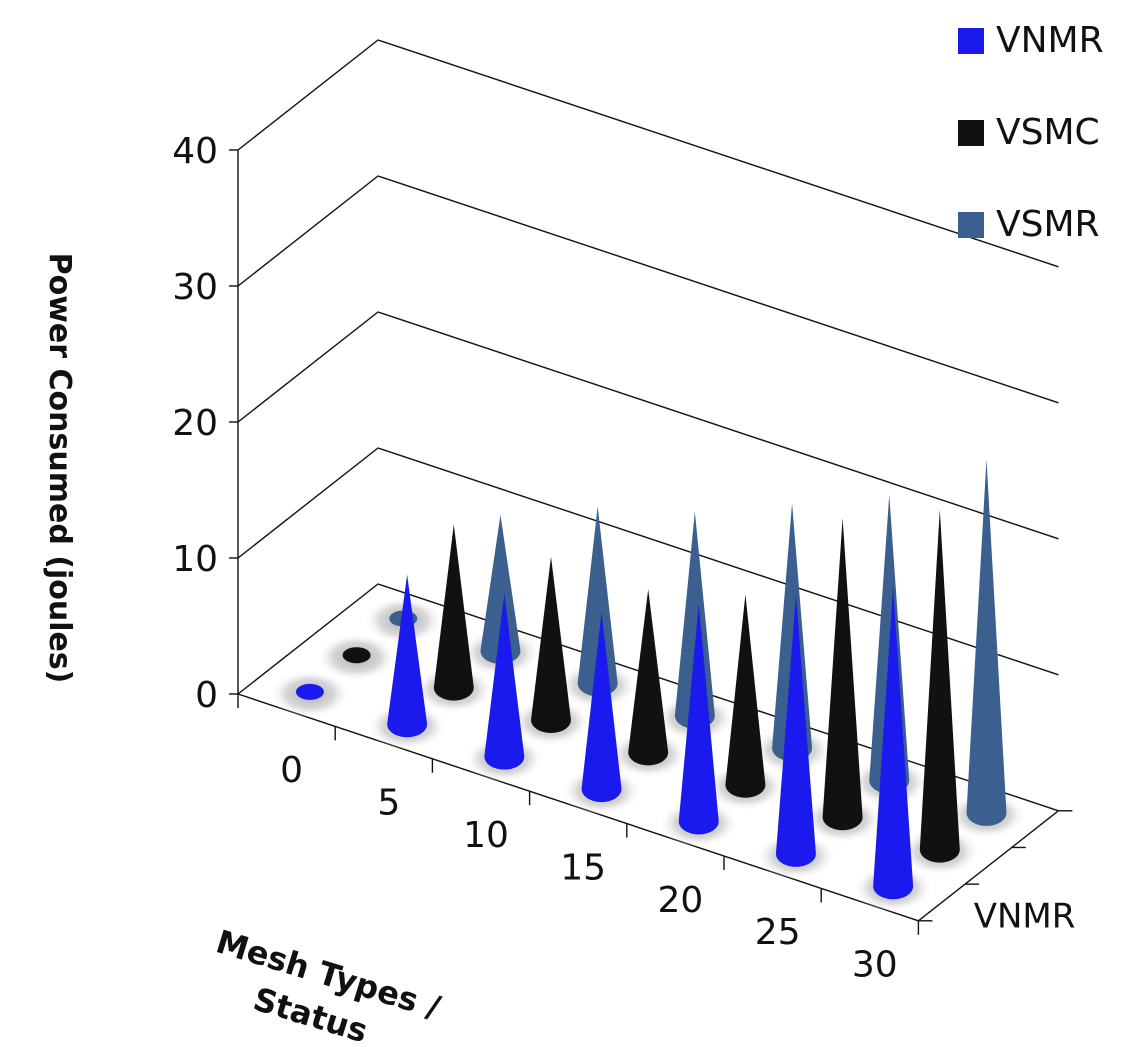 This screenshot has height=1047, width=1145. I want to click on y-axis-label: Power Consumed (joules), so click(59, 468).